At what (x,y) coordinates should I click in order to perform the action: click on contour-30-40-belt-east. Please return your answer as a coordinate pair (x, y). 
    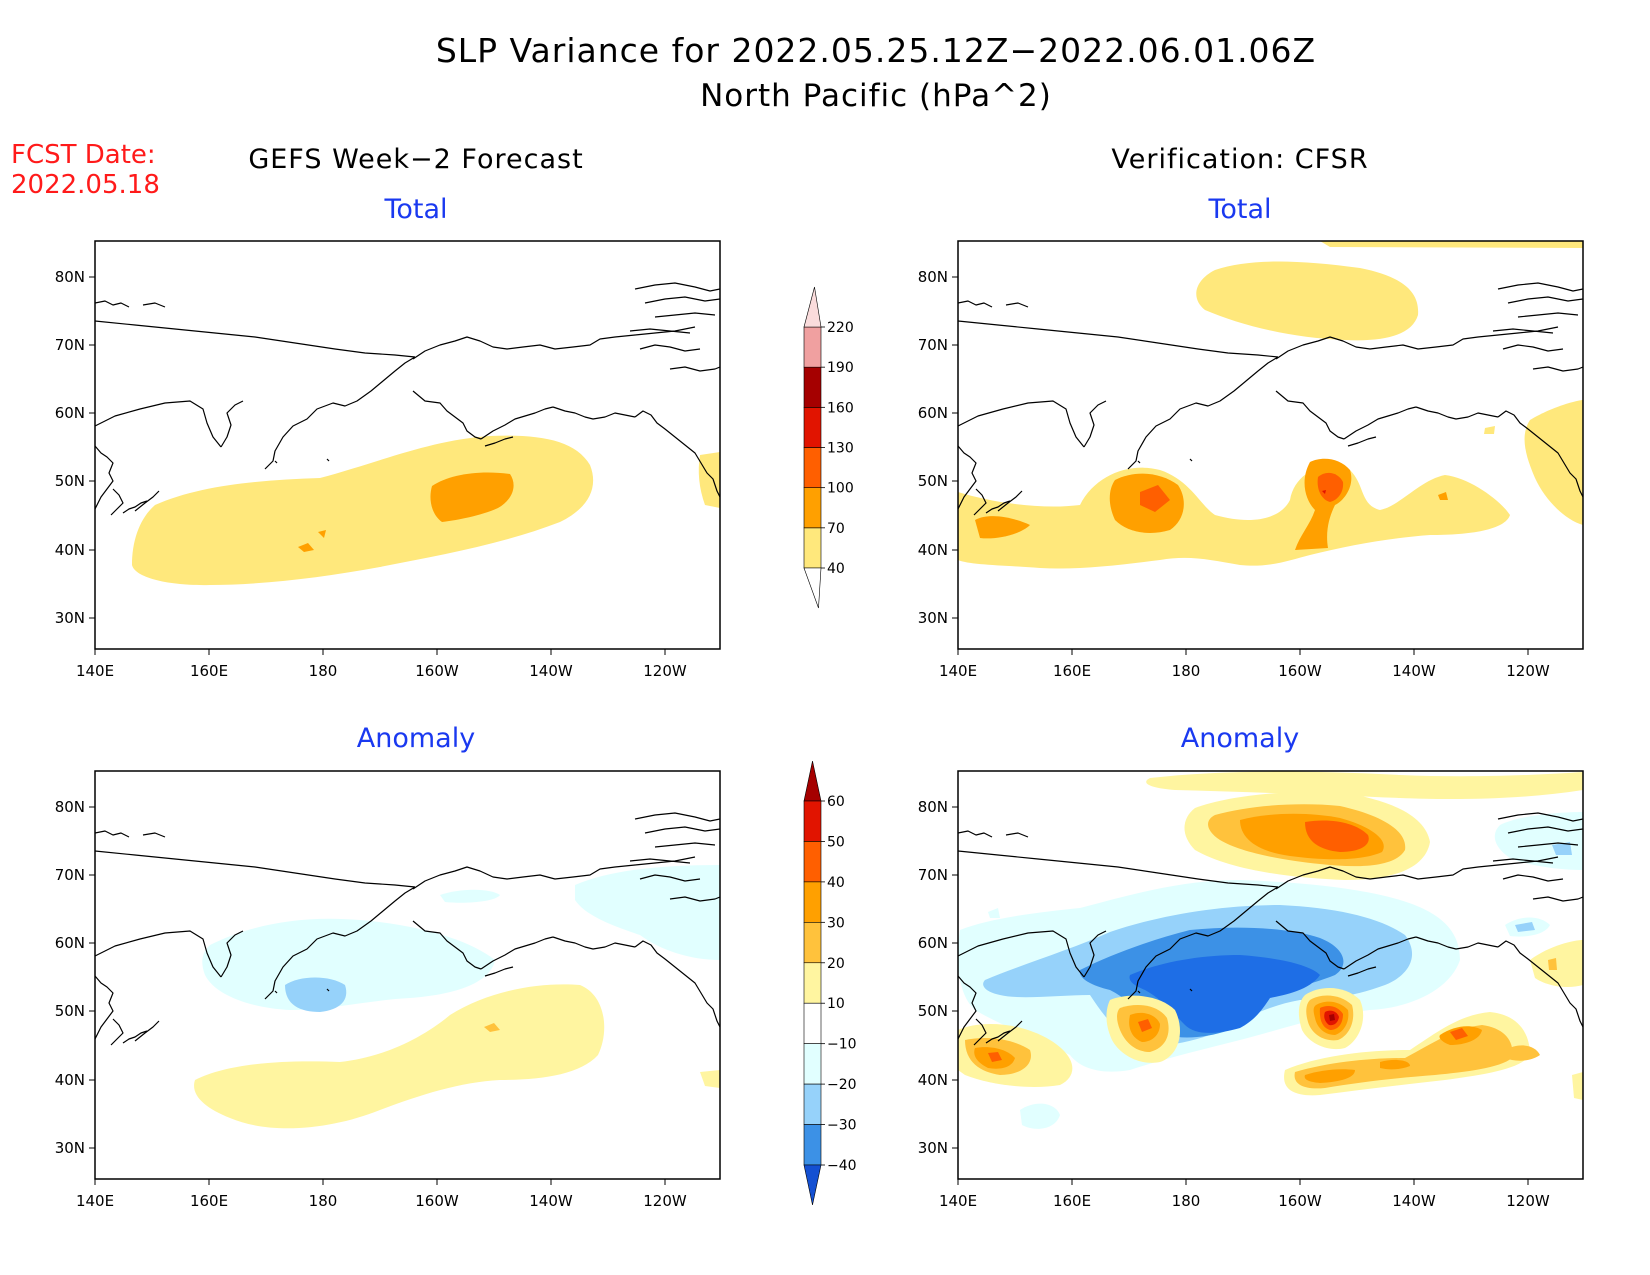
    Looking at the image, I should click on (1329, 1076).